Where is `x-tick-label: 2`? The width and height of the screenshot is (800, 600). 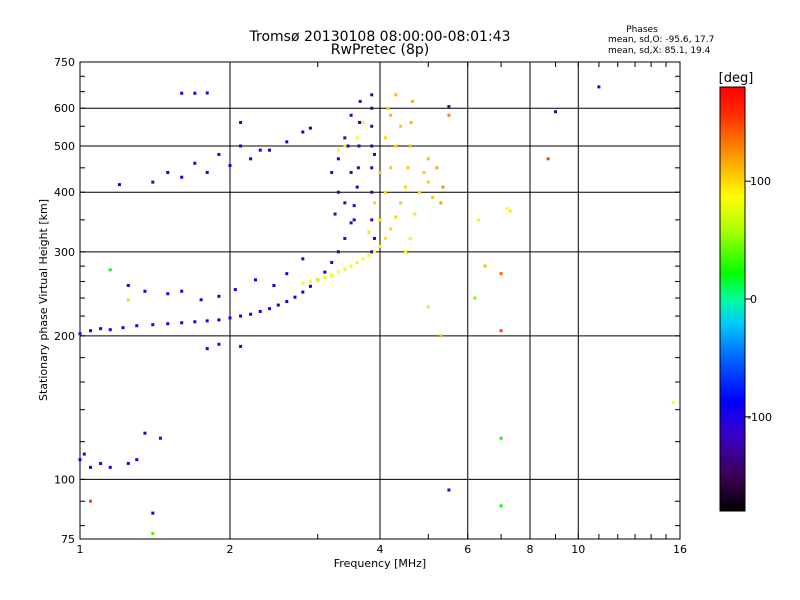 x-tick-label: 2 is located at coordinates (230, 549).